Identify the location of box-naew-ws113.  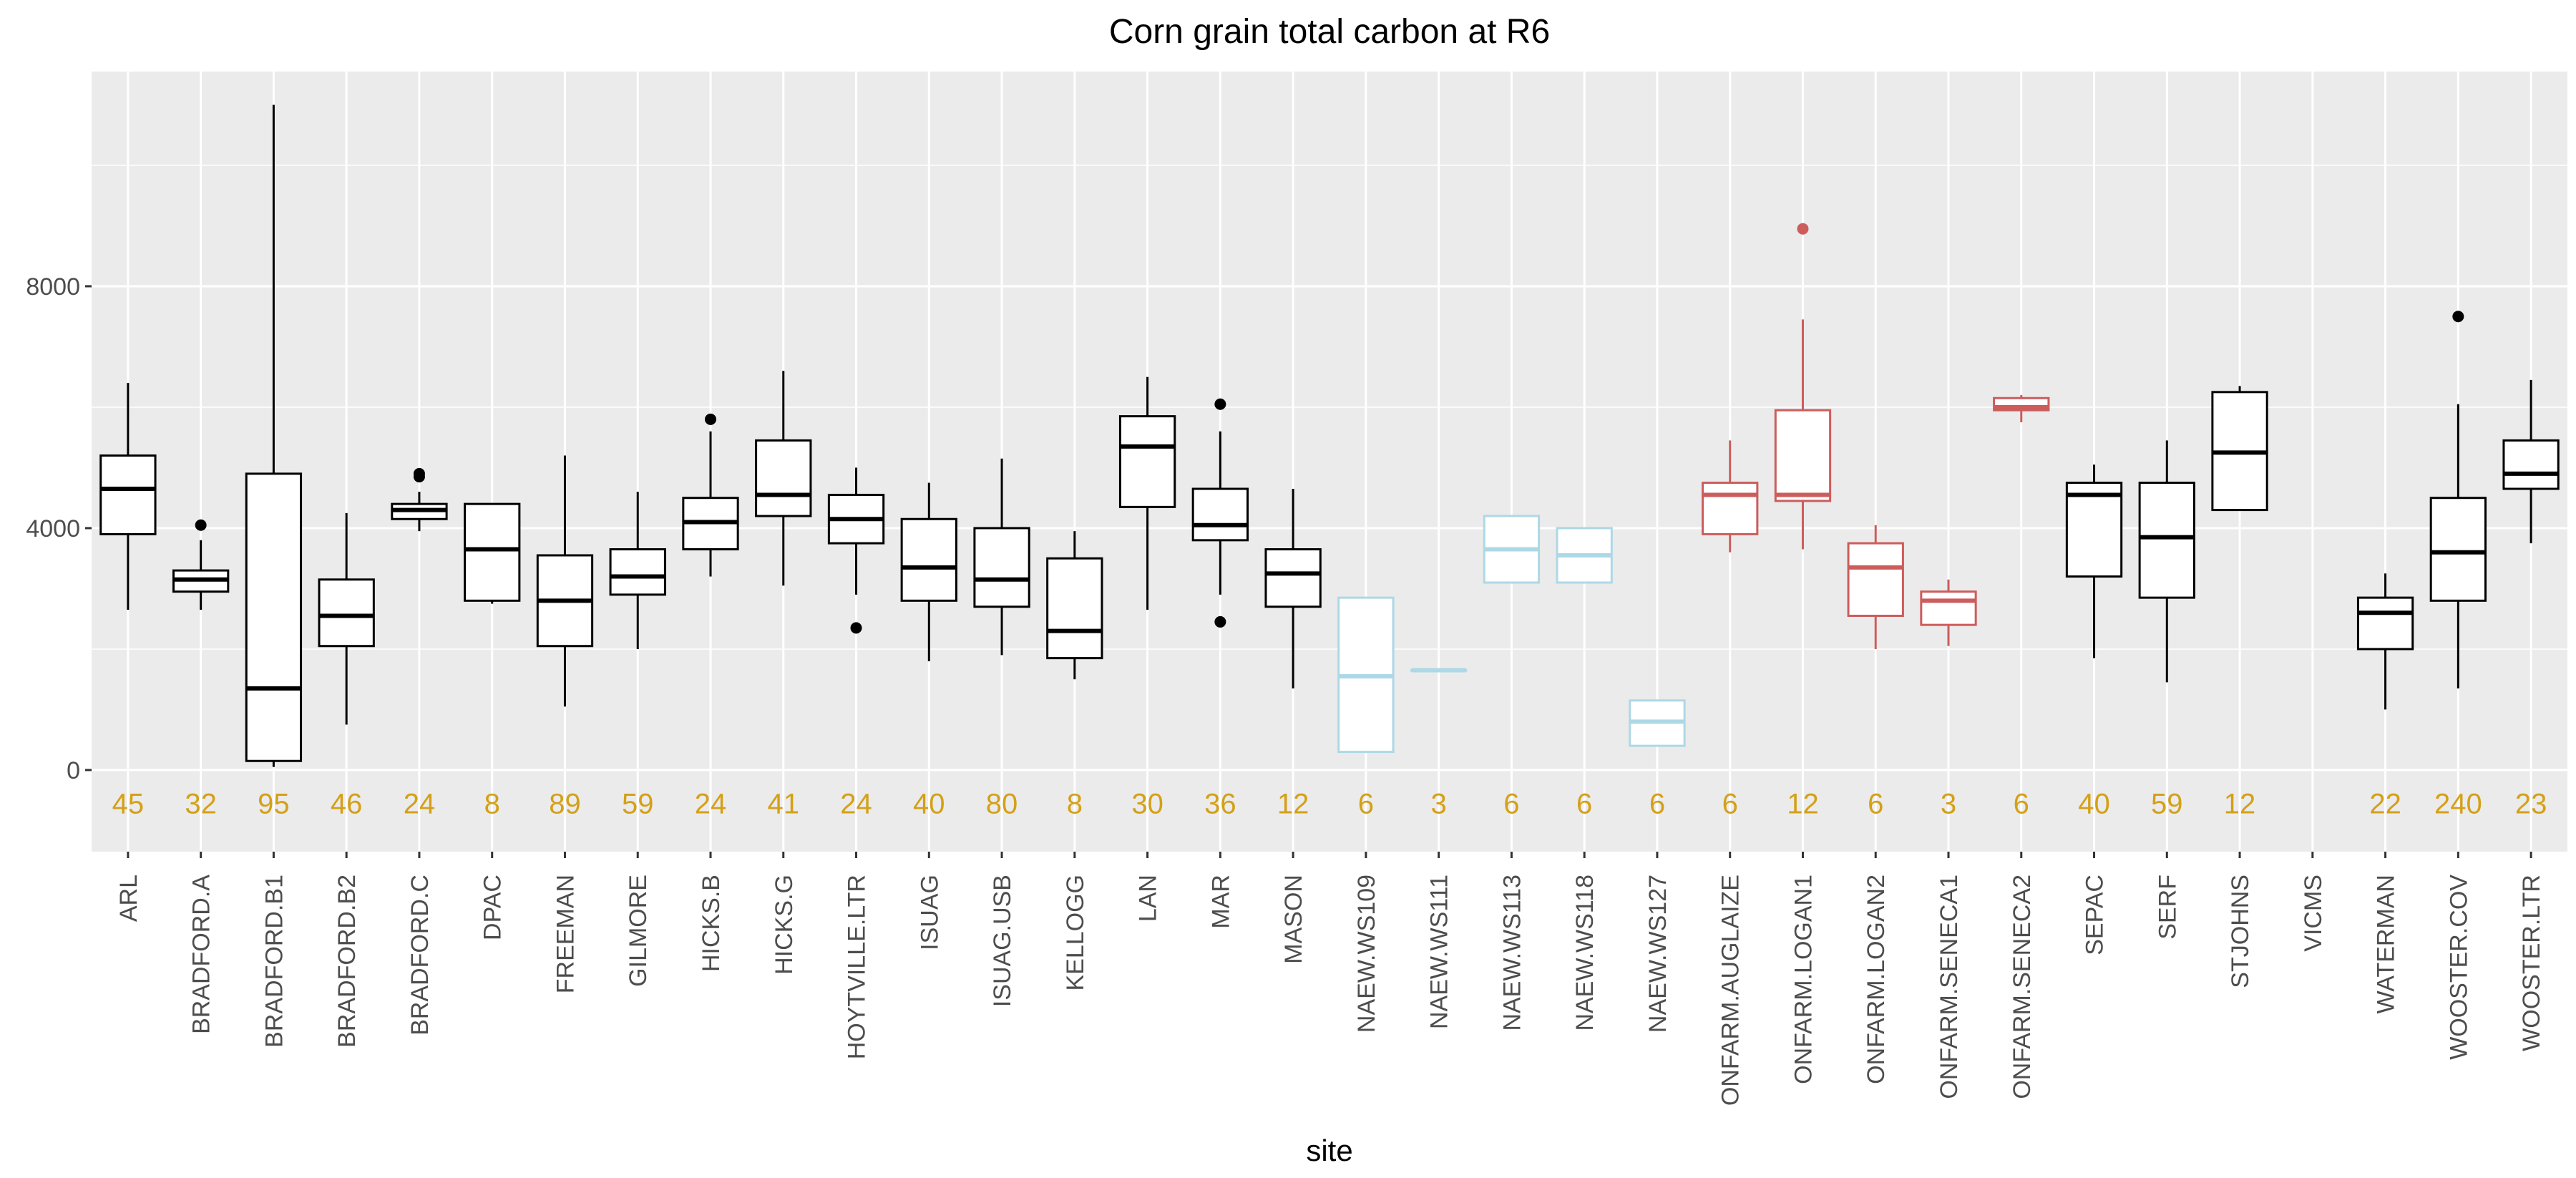
(1512, 549).